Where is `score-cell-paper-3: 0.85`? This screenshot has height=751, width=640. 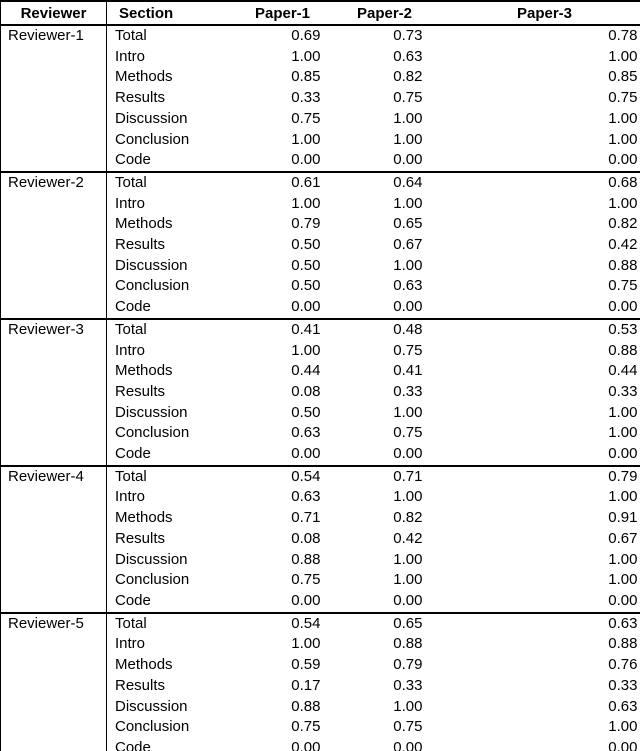
score-cell-paper-3: 0.85 is located at coordinates (623, 77).